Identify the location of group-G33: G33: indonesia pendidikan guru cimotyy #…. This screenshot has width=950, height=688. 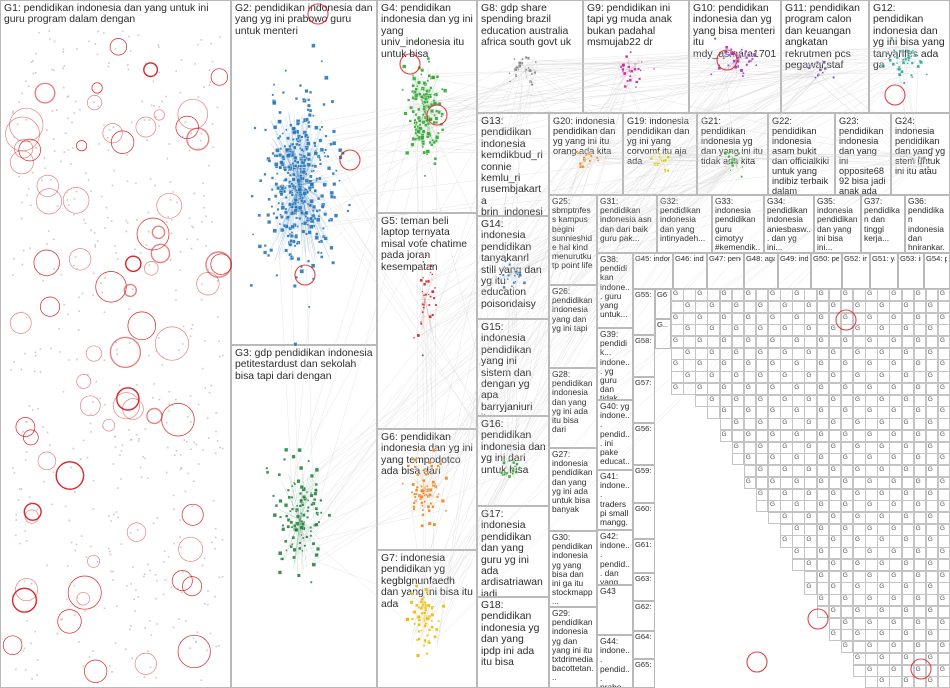
(738, 224).